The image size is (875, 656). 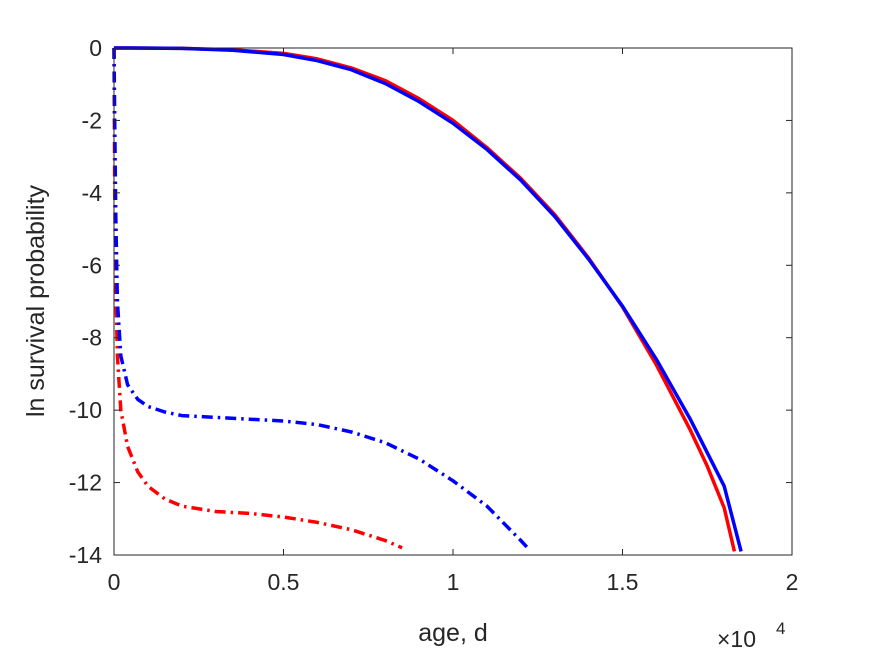 What do you see at coordinates (284, 582) in the screenshot?
I see `x-tick-label: 0.5` at bounding box center [284, 582].